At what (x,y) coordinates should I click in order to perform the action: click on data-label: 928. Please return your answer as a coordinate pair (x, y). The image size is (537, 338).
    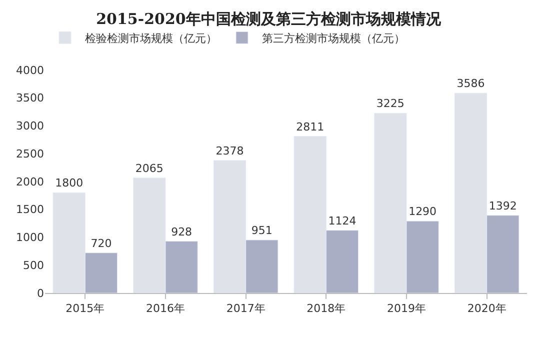
    Looking at the image, I should click on (181, 231).